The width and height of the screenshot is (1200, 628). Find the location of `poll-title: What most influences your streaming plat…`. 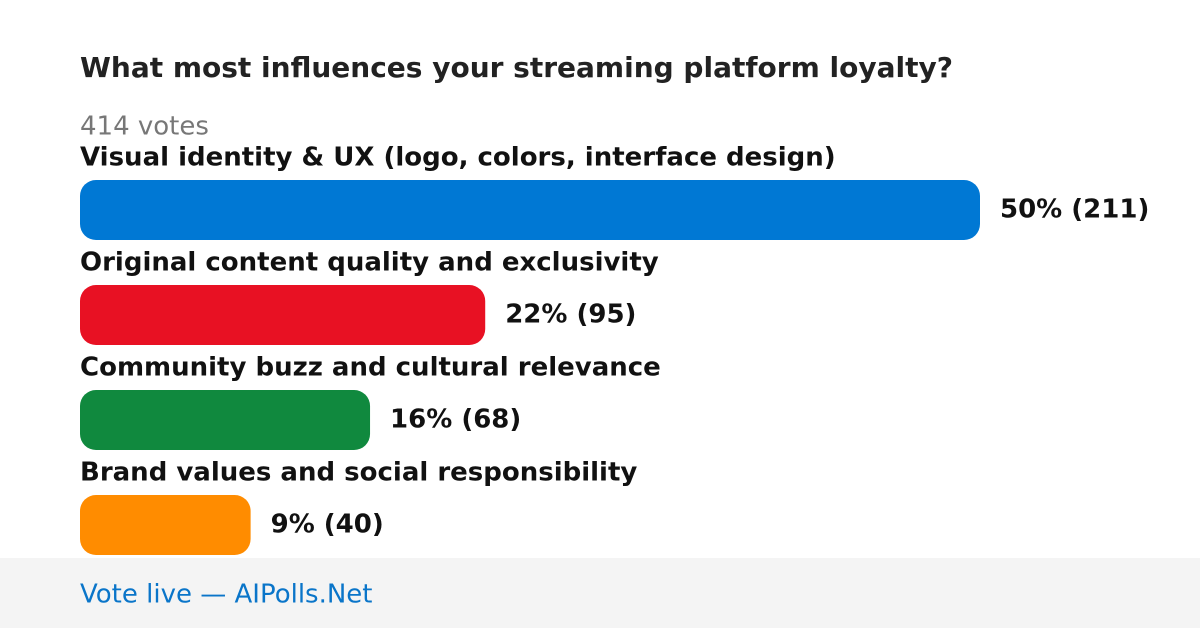

poll-title: What most influences your streaming plat… is located at coordinates (516, 67).